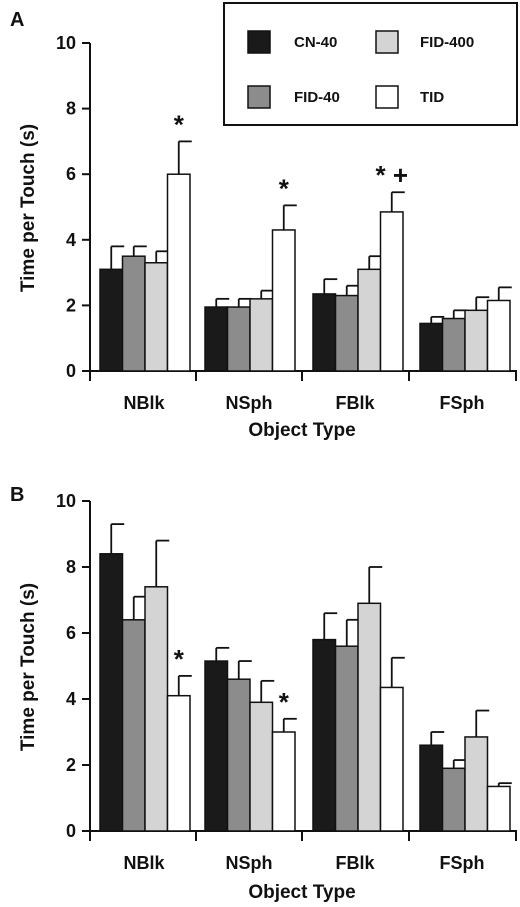 The image size is (520, 907). What do you see at coordinates (71, 371) in the screenshot?
I see `y-tick-label-a: 0` at bounding box center [71, 371].